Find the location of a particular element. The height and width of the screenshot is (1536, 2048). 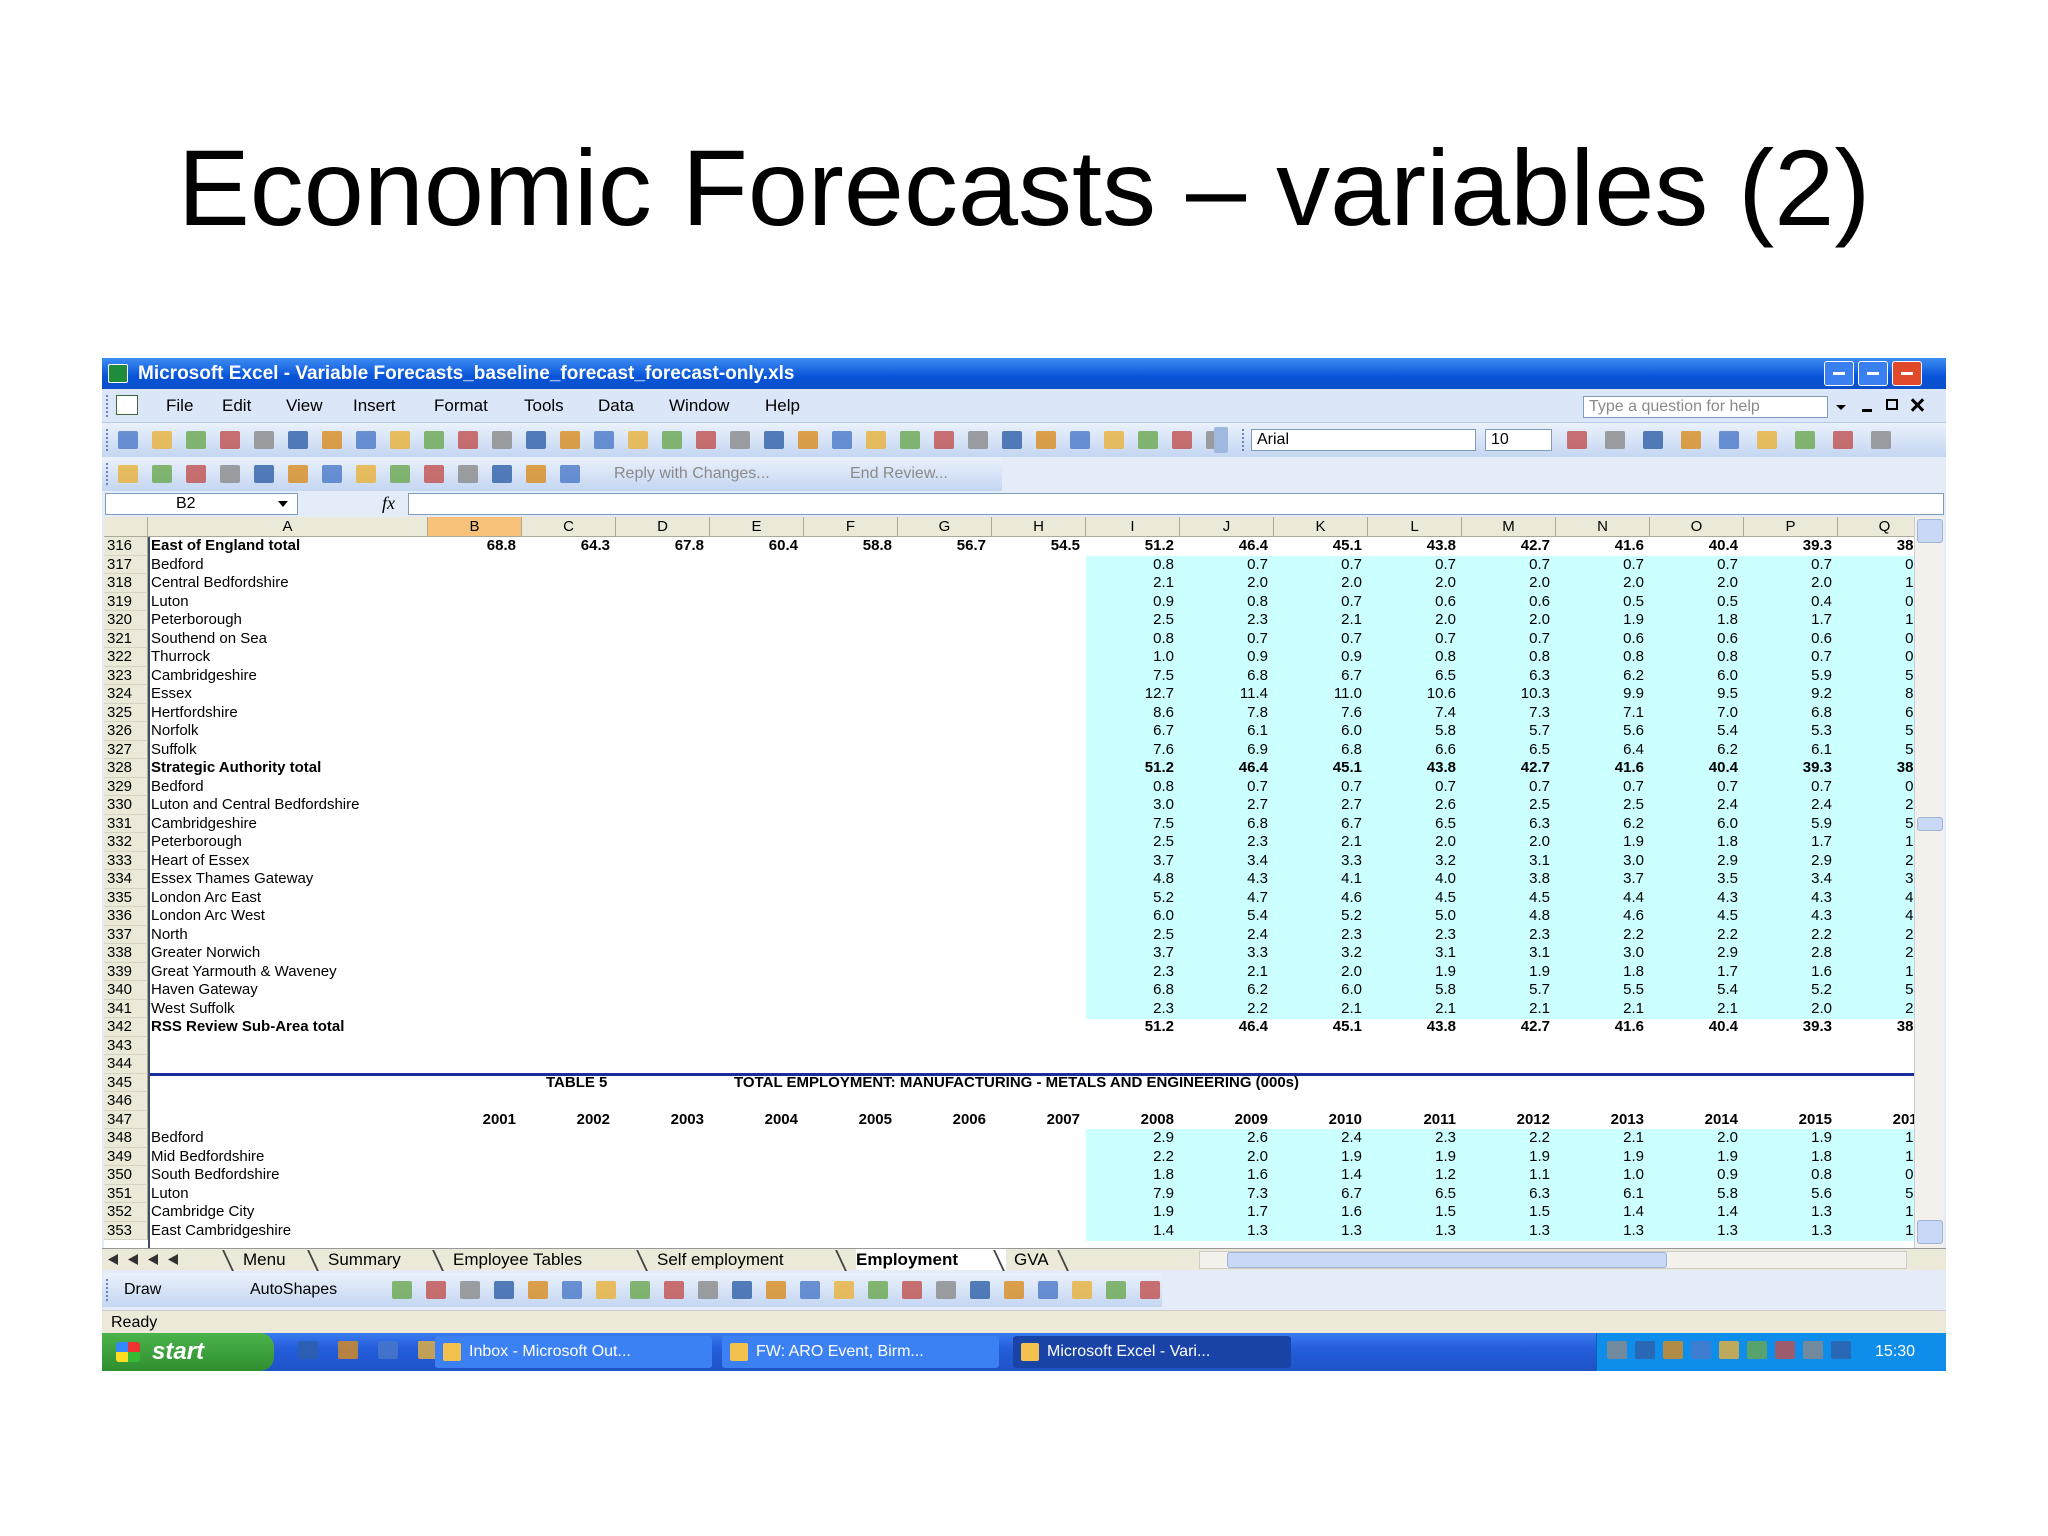

sheet-tab: Summary is located at coordinates (364, 1259).